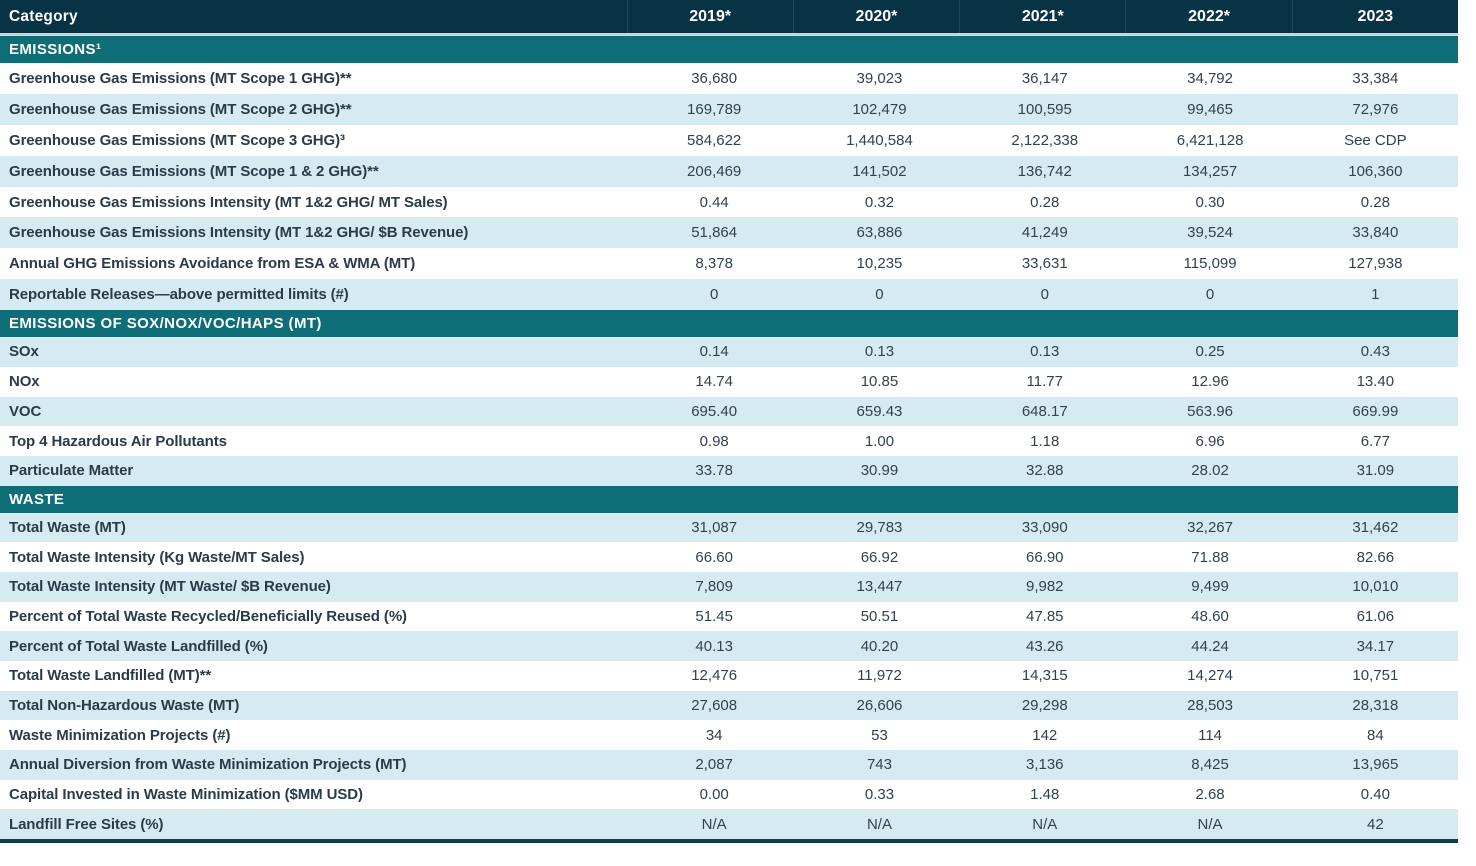  Describe the element at coordinates (1045, 735) in the screenshot. I see `cell-value: 142` at that location.